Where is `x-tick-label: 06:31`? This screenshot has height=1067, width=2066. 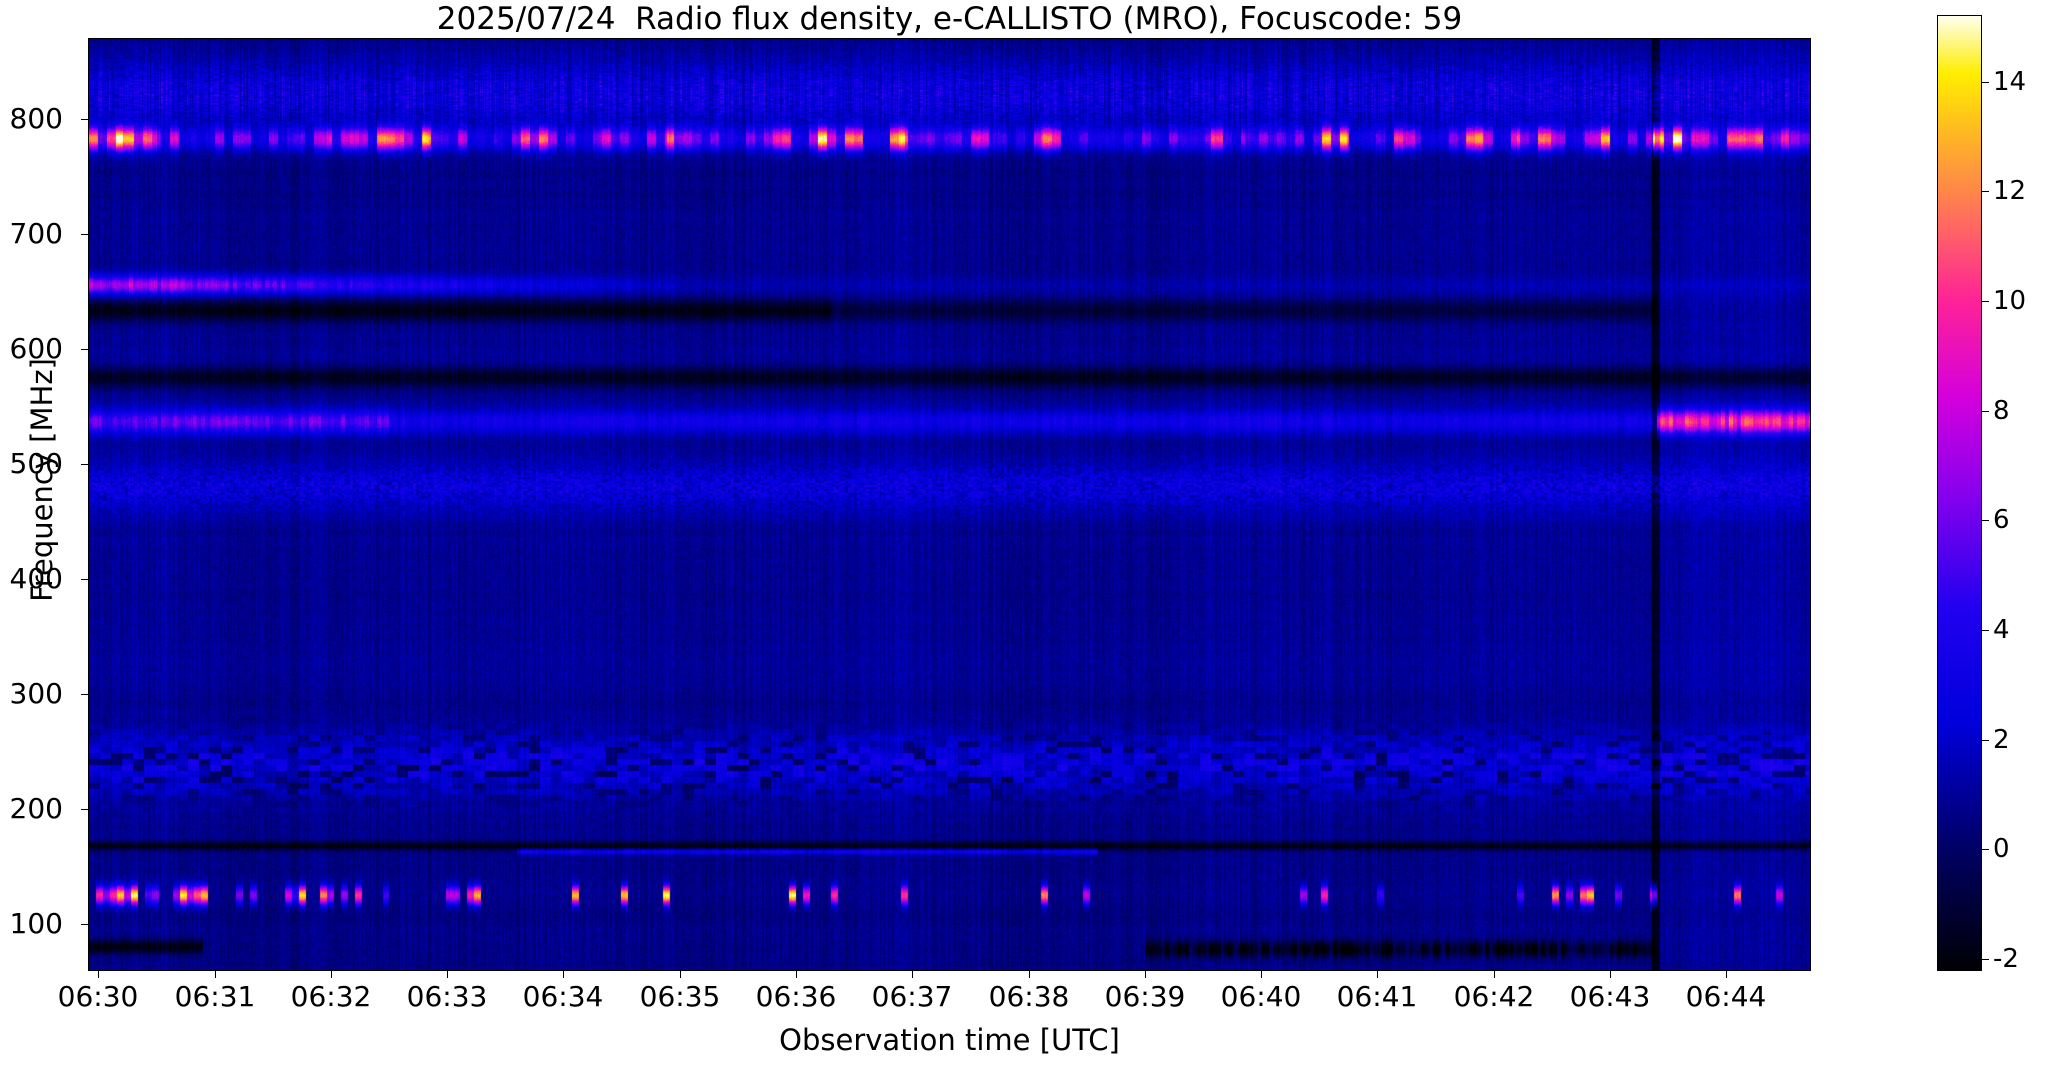
x-tick-label: 06:31 is located at coordinates (215, 996).